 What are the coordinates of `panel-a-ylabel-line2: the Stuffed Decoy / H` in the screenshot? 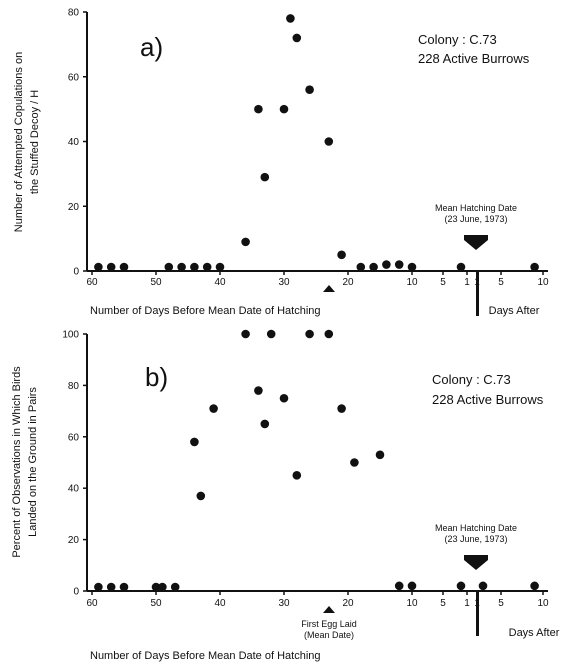 It's located at (35, 142).